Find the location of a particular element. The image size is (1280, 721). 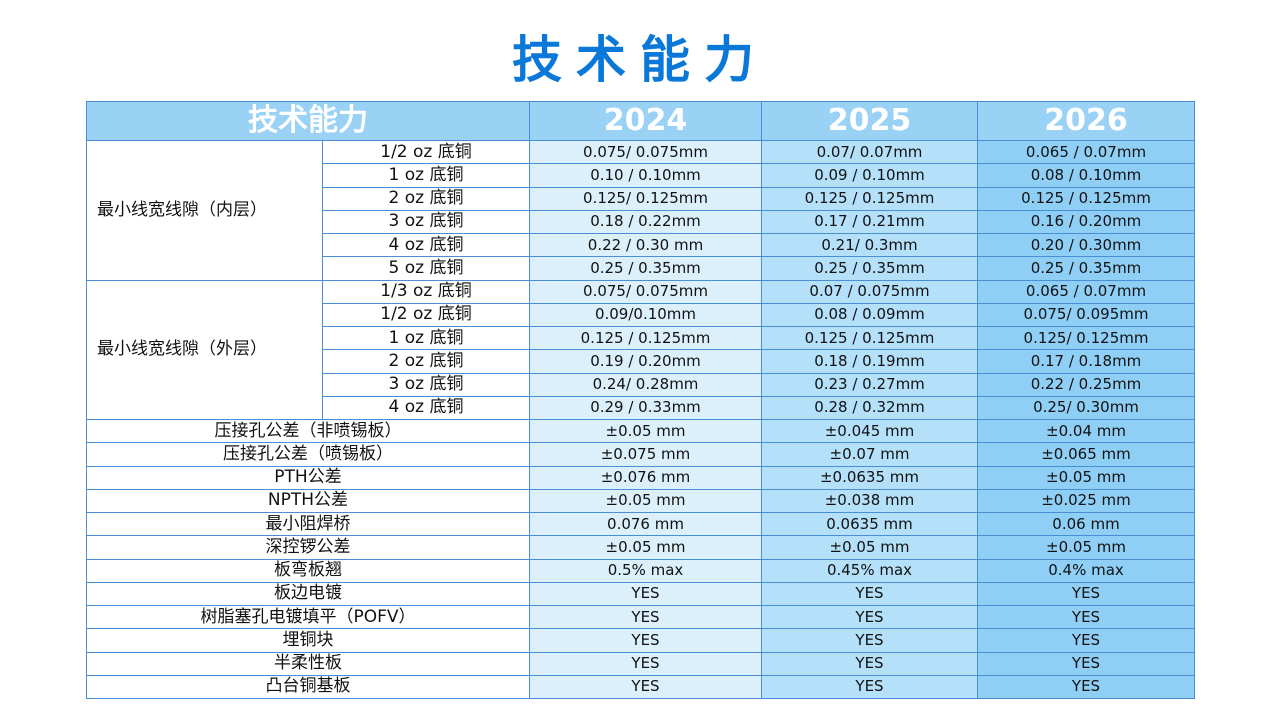

value-cell: 0.23 / 0.27mm is located at coordinates (869, 384).